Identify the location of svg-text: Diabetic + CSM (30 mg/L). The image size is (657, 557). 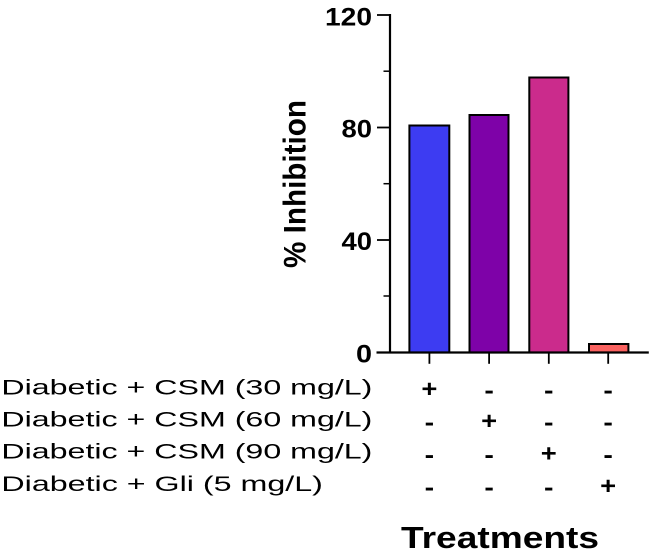
(186, 387).